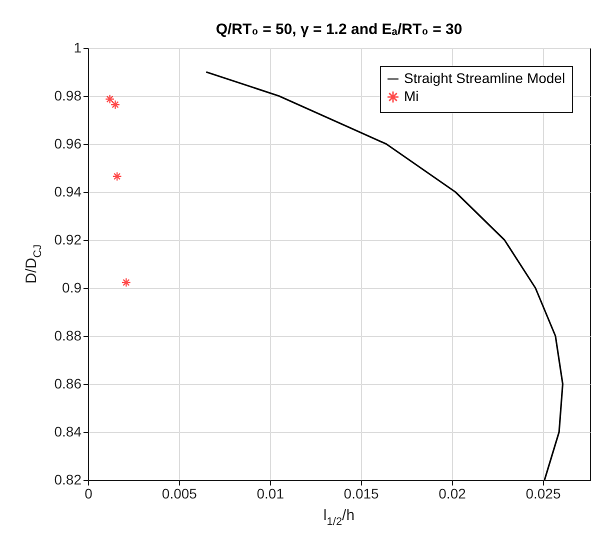  I want to click on y-tick-label: 0.9, so click(72, 288).